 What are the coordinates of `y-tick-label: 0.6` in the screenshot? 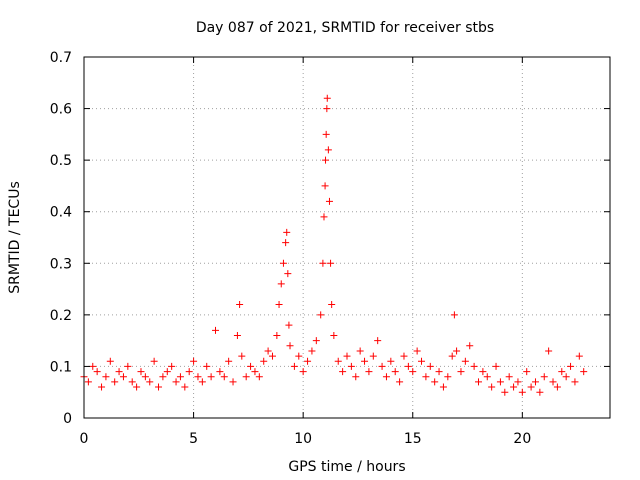 It's located at (61, 110).